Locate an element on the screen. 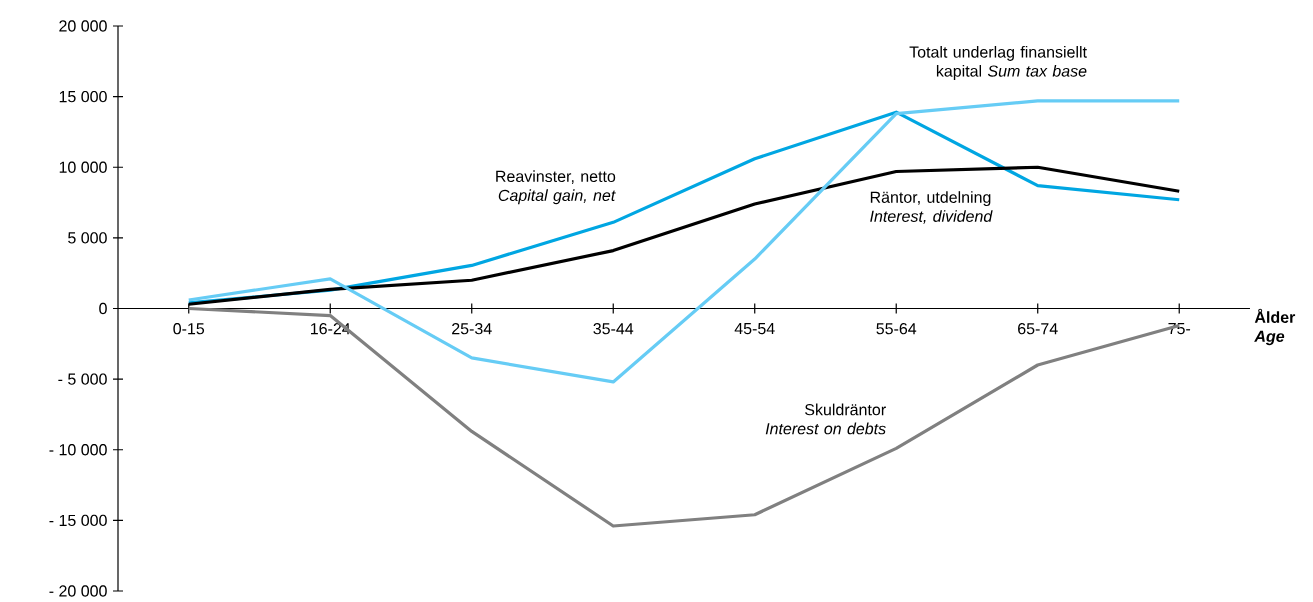 Image resolution: width=1313 pixels, height=602 pixels. x-tick-label: 45-54 is located at coordinates (754, 329).